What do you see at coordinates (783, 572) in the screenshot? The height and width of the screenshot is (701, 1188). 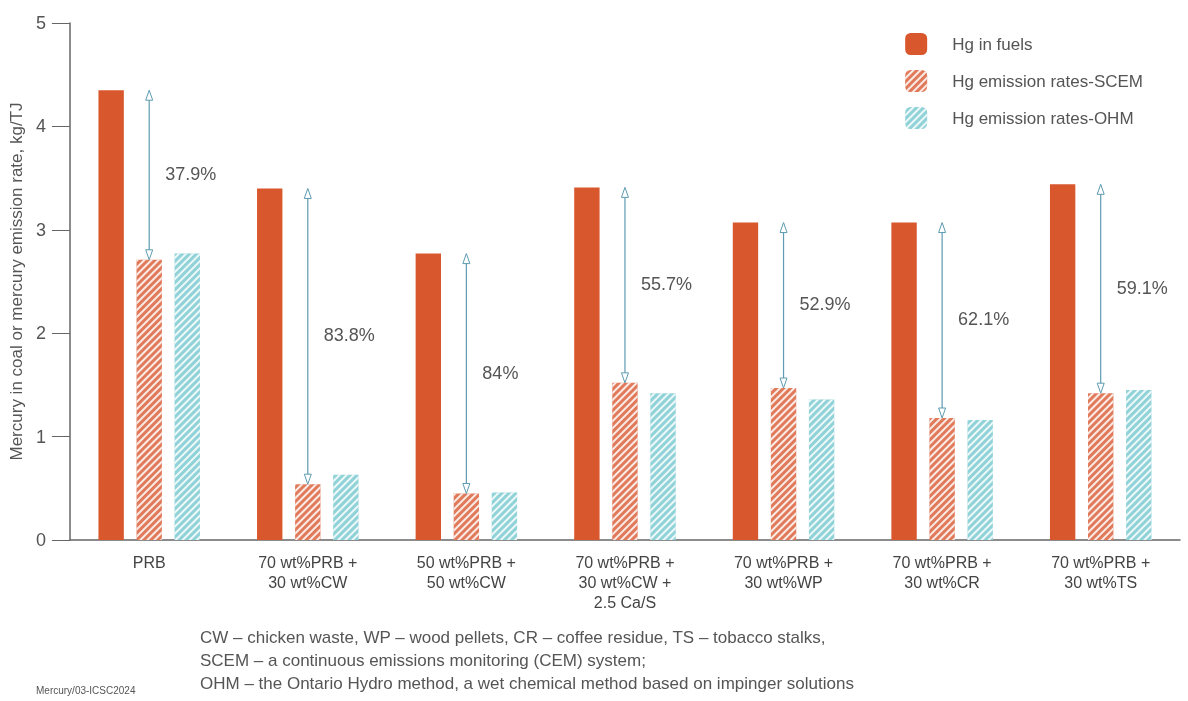 I see `x-tick-label: 70 wt%PRB + 30 wt%WP` at bounding box center [783, 572].